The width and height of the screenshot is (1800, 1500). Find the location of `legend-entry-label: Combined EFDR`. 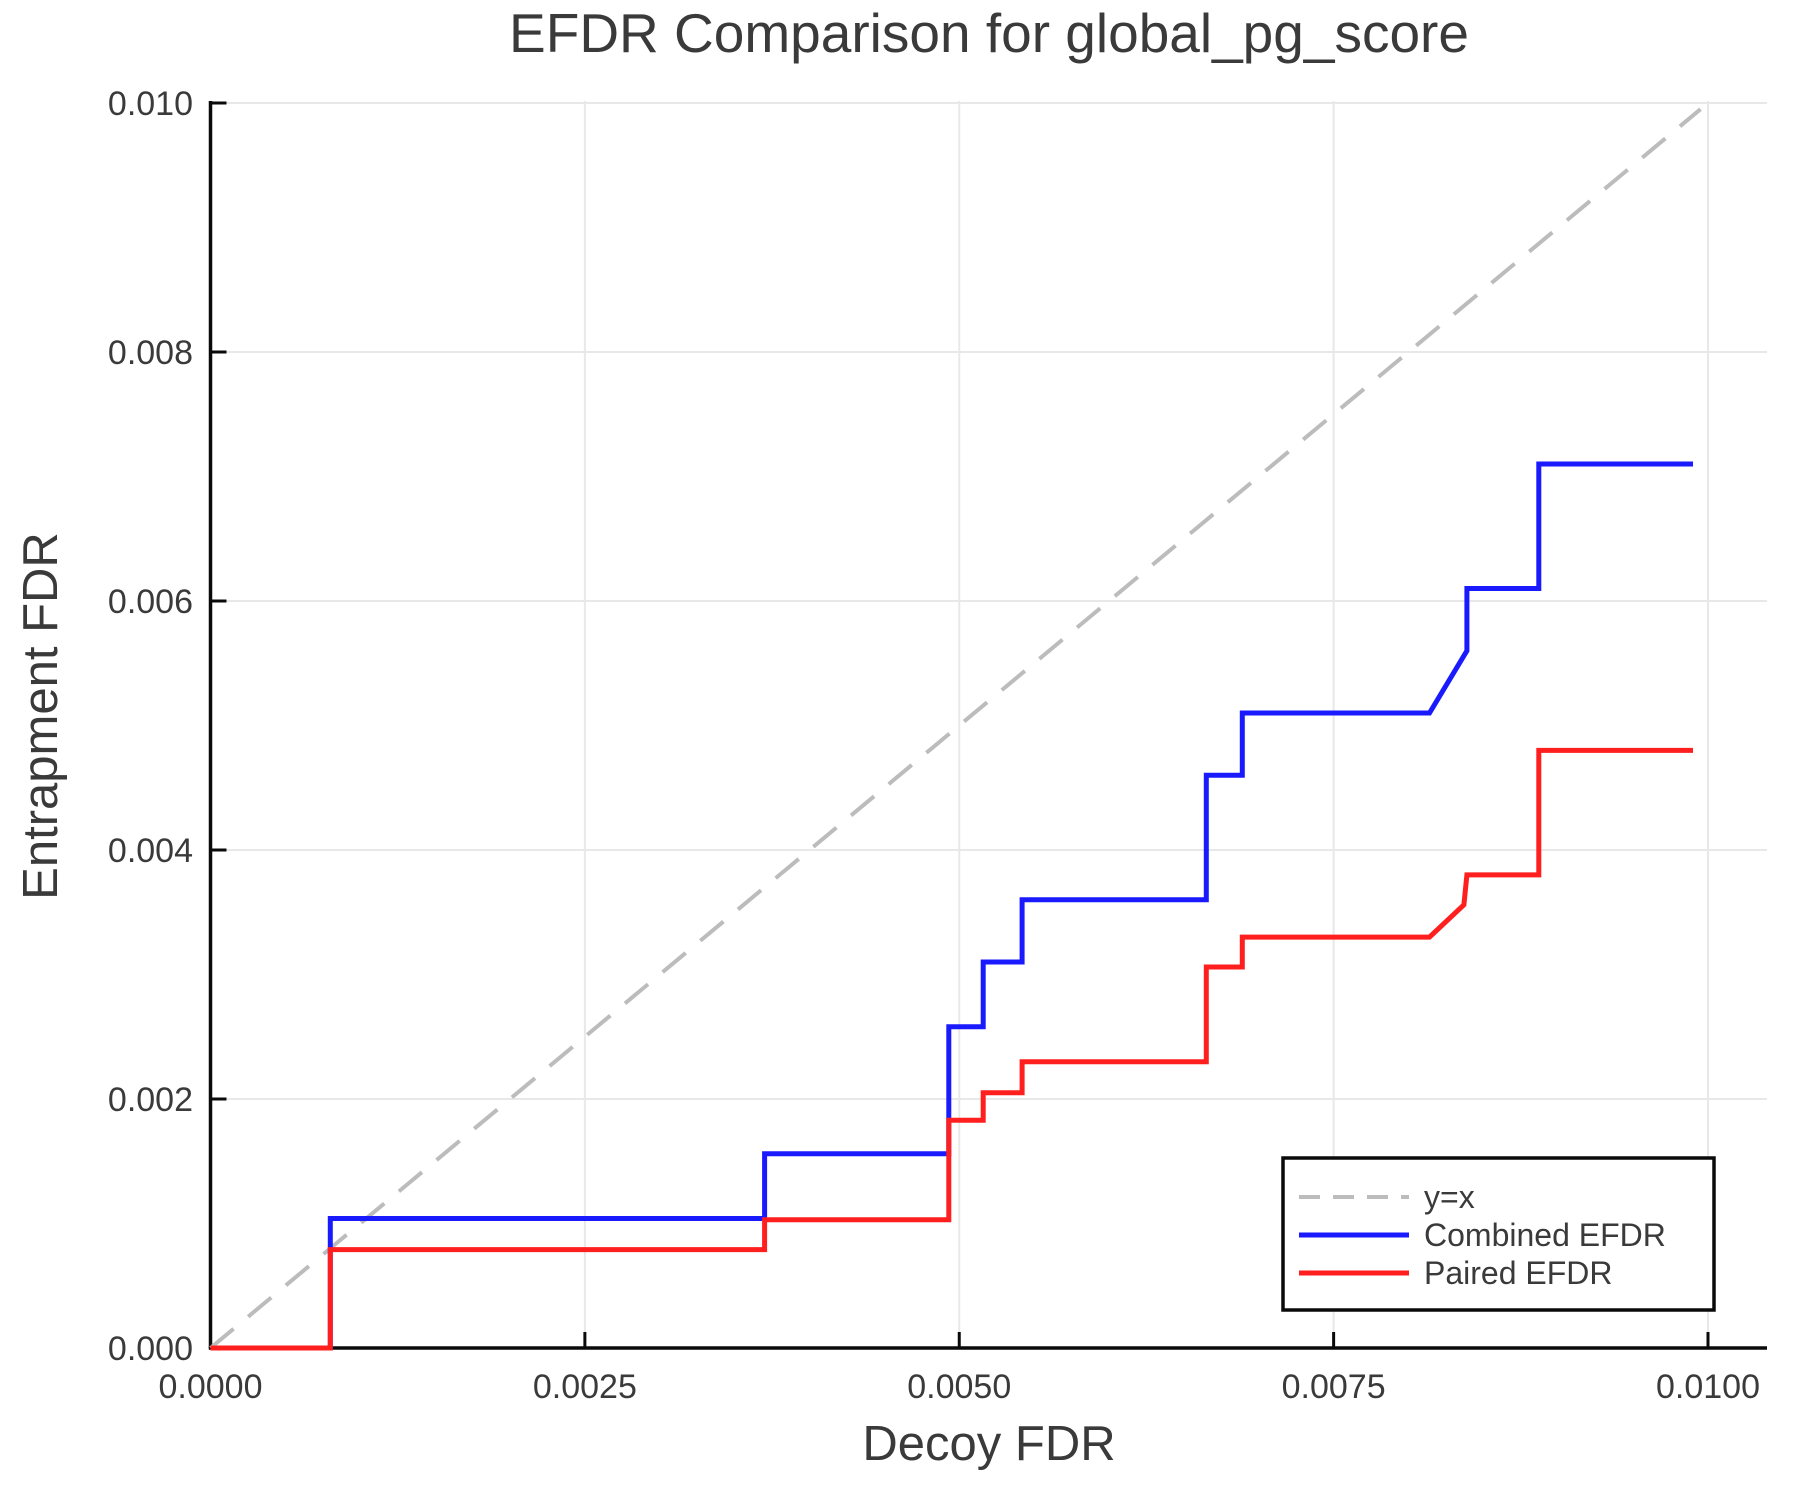

legend-entry-label: Combined EFDR is located at coordinates (1545, 1235).